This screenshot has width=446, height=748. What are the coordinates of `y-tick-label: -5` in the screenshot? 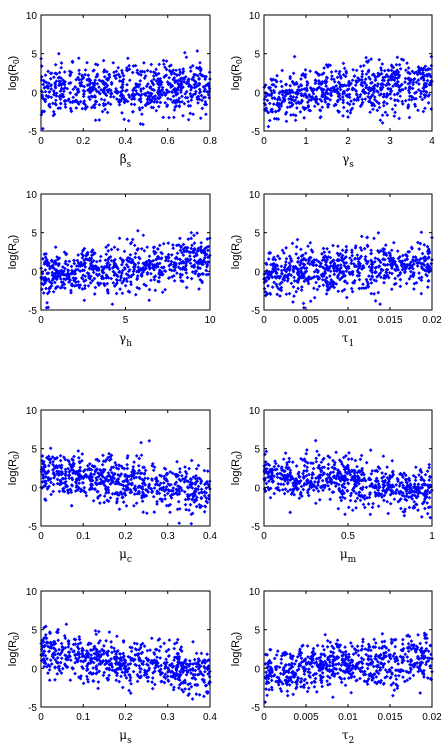 It's located at (255, 311).